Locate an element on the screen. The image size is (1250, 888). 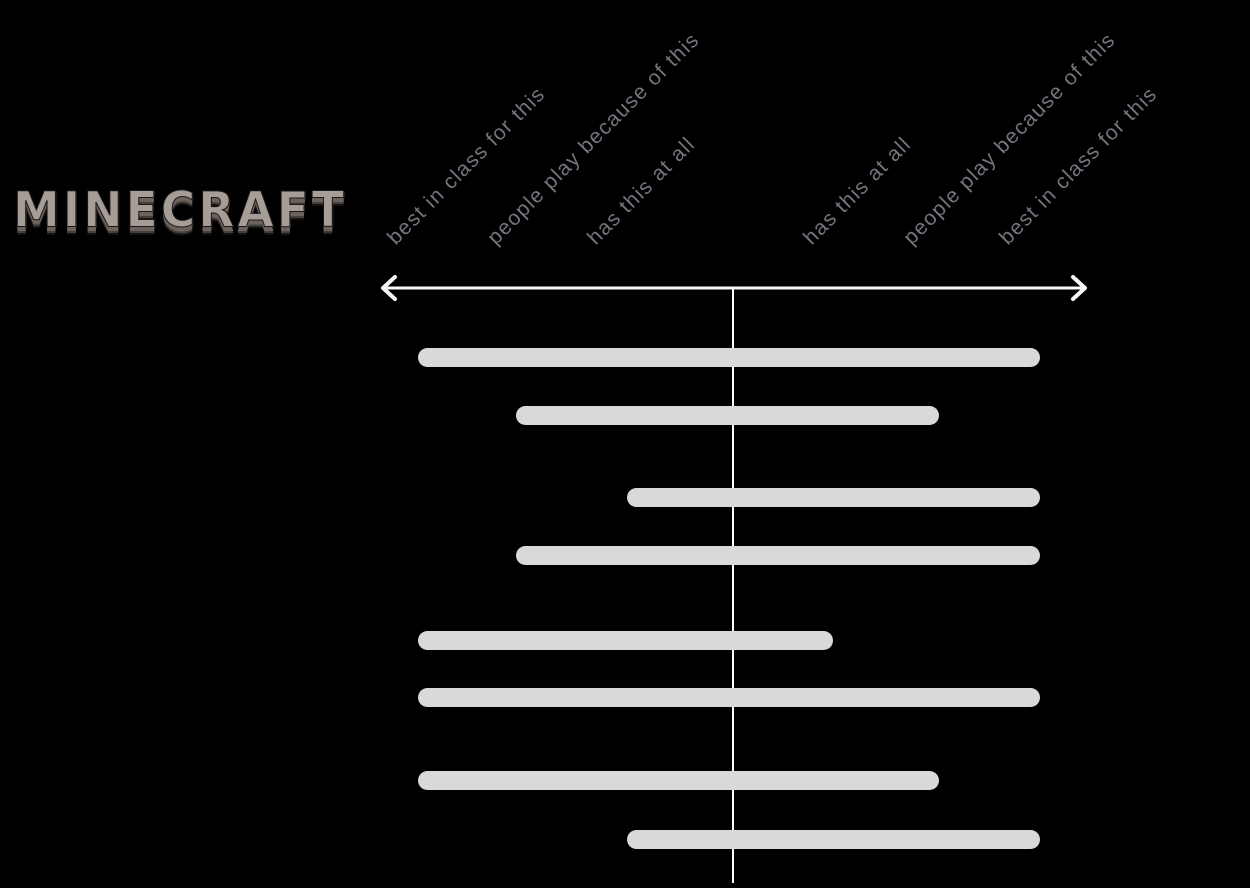
axis-label-right-5: best in class for this is located at coordinates (1078, 166).